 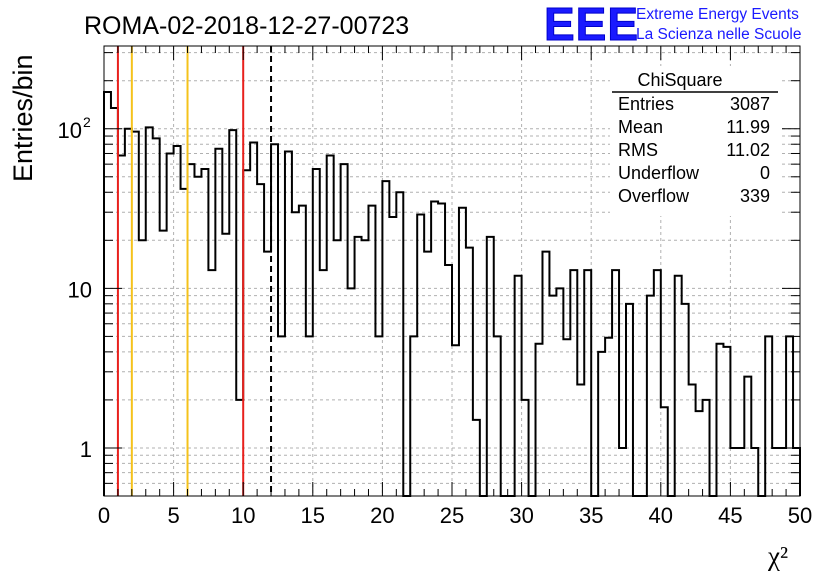 I want to click on threshold-lines-layer, so click(x=194, y=271).